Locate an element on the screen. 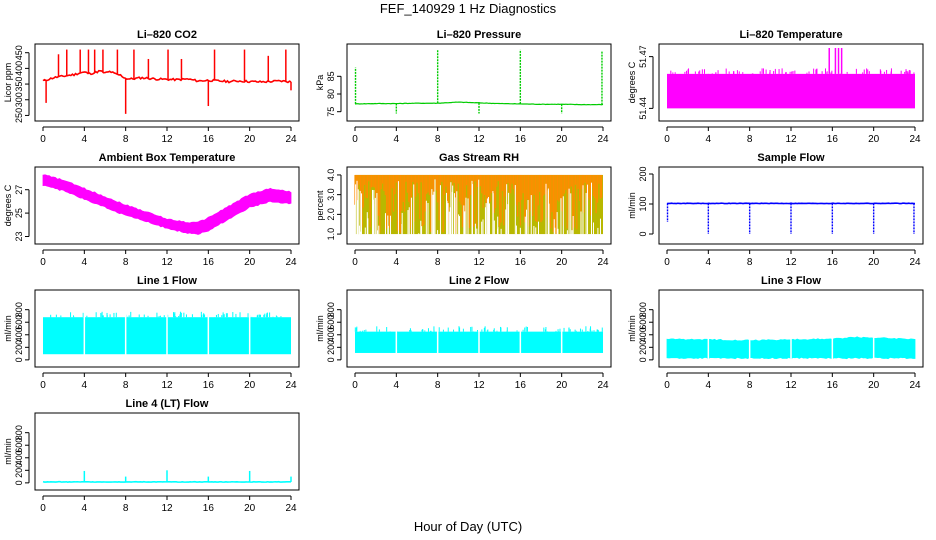 The width and height of the screenshot is (936, 540). y-axis-label: percent is located at coordinates (320, 205).